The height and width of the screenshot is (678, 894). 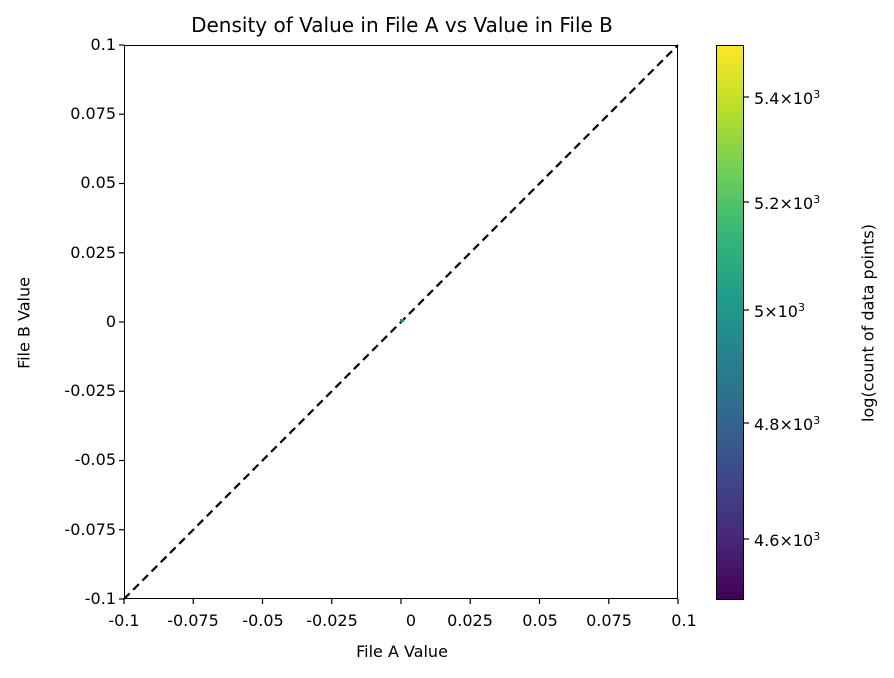 I want to click on x-tick-label: -0.075, so click(x=193, y=620).